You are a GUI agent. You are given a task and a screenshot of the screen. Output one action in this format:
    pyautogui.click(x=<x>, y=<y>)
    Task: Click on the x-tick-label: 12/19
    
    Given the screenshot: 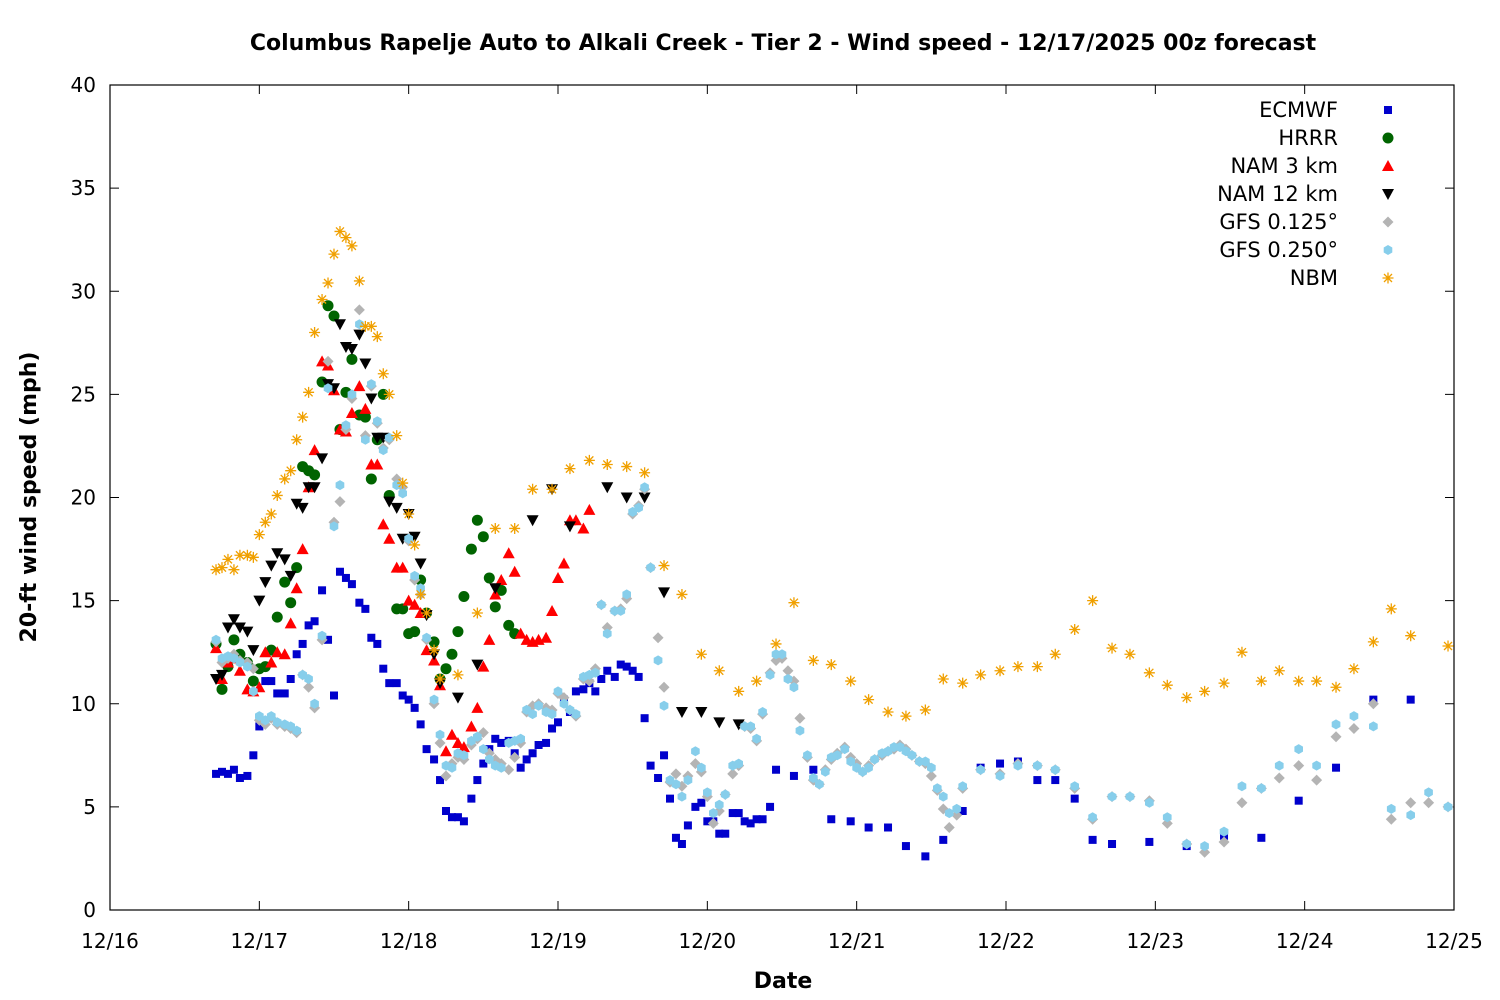 What is the action you would take?
    pyautogui.click(x=558, y=941)
    